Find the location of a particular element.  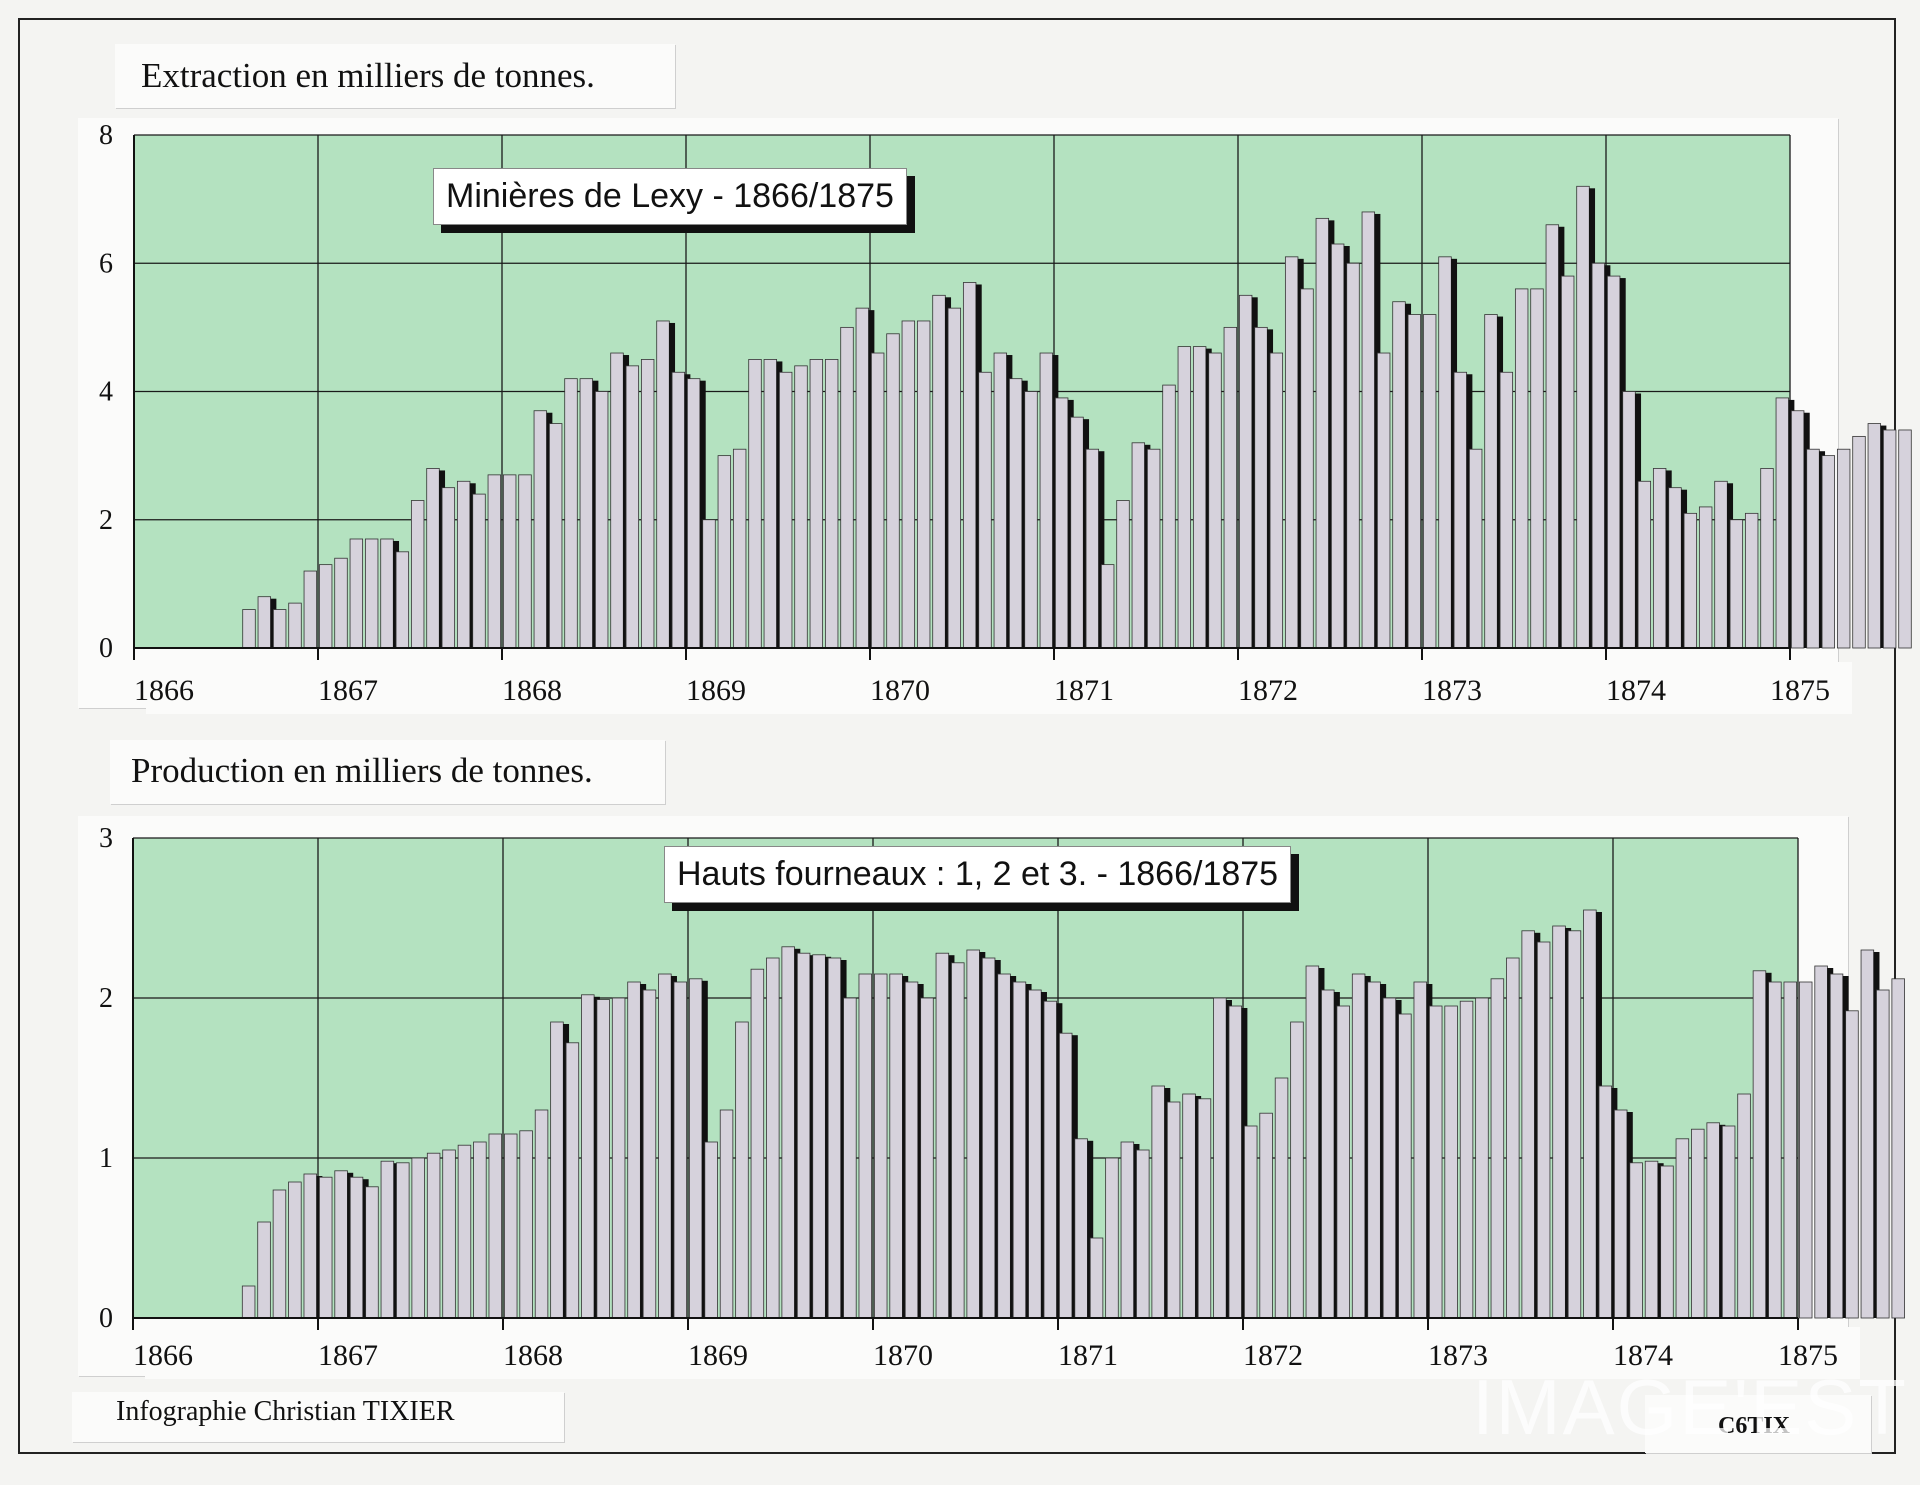

x-tick-label: 1871 is located at coordinates (1084, 690).